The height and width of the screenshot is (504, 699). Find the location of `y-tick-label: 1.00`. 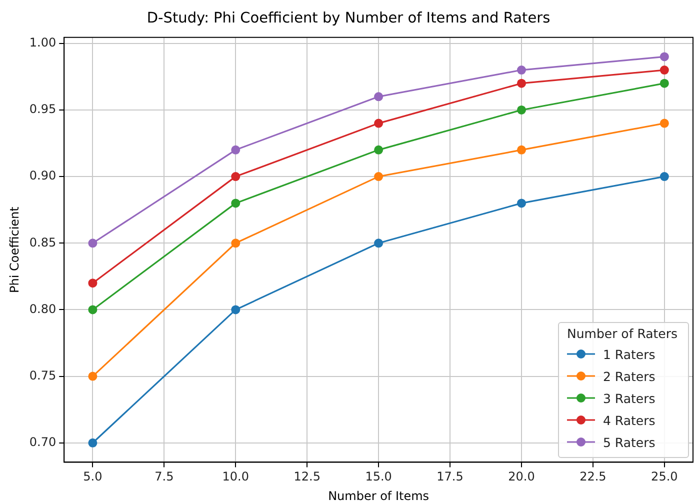

y-tick-label: 1.00 is located at coordinates (42, 43).